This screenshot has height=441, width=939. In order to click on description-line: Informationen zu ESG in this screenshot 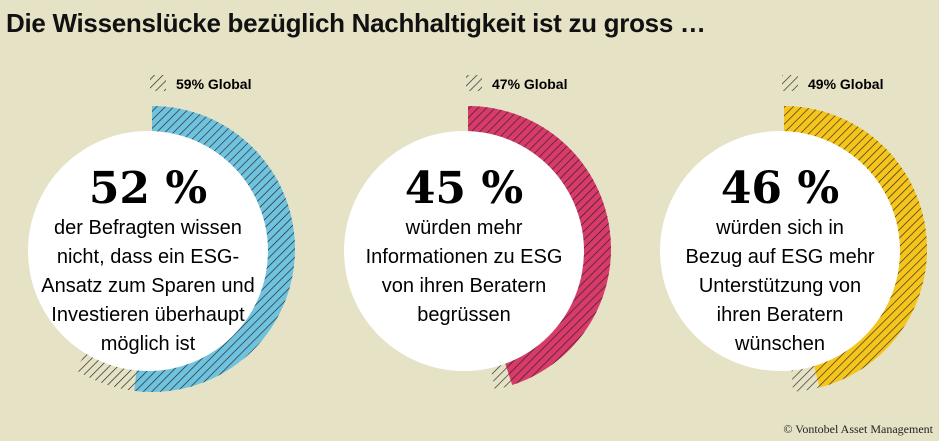, I will do `click(464, 257)`.